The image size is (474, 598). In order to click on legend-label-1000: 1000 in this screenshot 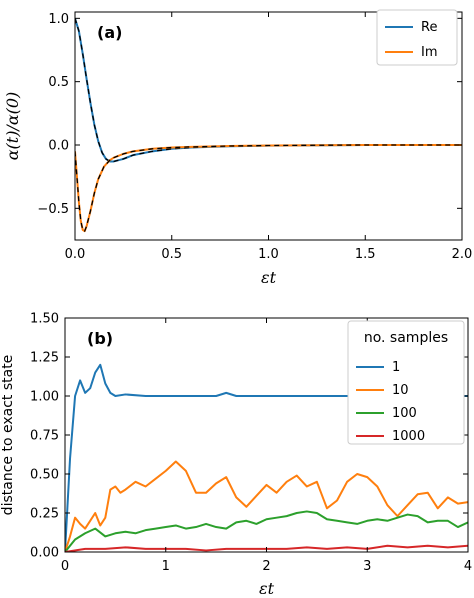, I will do `click(408, 436)`.